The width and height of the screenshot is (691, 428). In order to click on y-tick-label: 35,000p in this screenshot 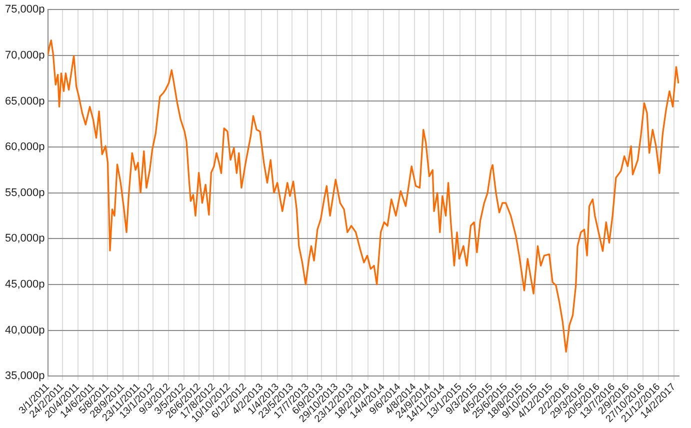, I will do `click(24, 376)`.